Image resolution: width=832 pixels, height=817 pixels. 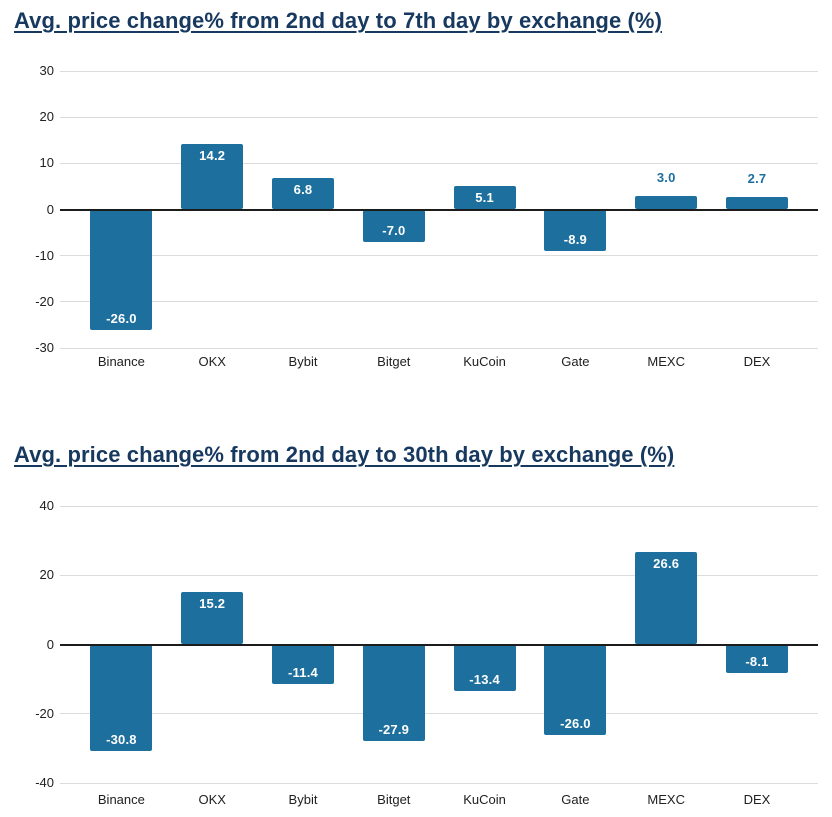 What do you see at coordinates (46, 163) in the screenshot?
I see `y-axis-tick-10: 10` at bounding box center [46, 163].